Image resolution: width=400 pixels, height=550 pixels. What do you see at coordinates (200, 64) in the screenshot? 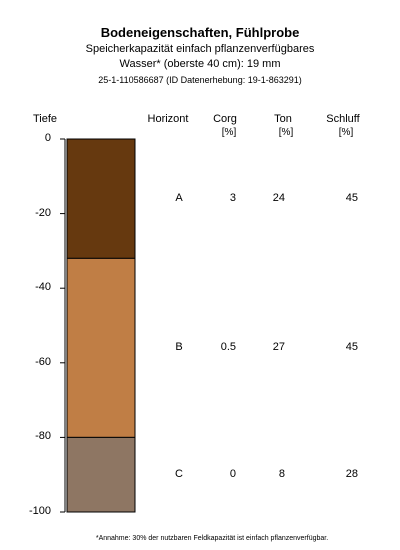
I see `chart-subtitle-line2: Wasser* (oberste 40 cm): 19 mm` at bounding box center [200, 64].